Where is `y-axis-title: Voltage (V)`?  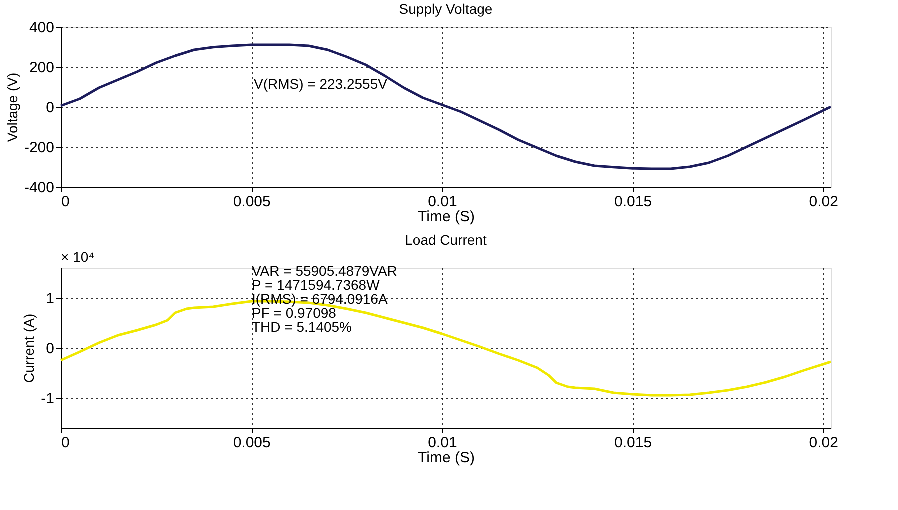
y-axis-title: Voltage (V) is located at coordinates (12, 107).